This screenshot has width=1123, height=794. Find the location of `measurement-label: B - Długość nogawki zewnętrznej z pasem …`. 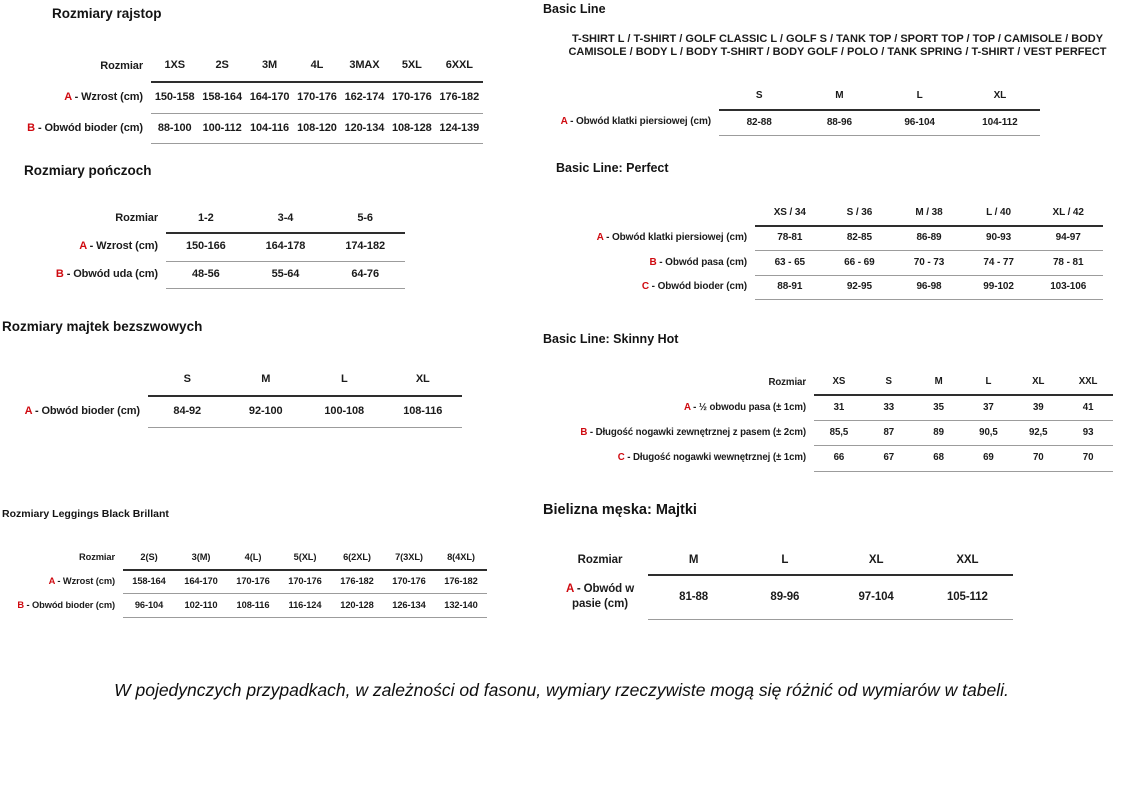

measurement-label: B - Długość nogawki zewnętrznej z pasem … is located at coordinates (693, 433).